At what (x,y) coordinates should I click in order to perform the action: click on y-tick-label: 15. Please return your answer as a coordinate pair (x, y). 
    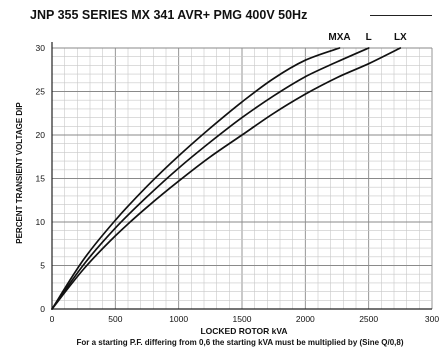
    Looking at the image, I should click on (41, 179).